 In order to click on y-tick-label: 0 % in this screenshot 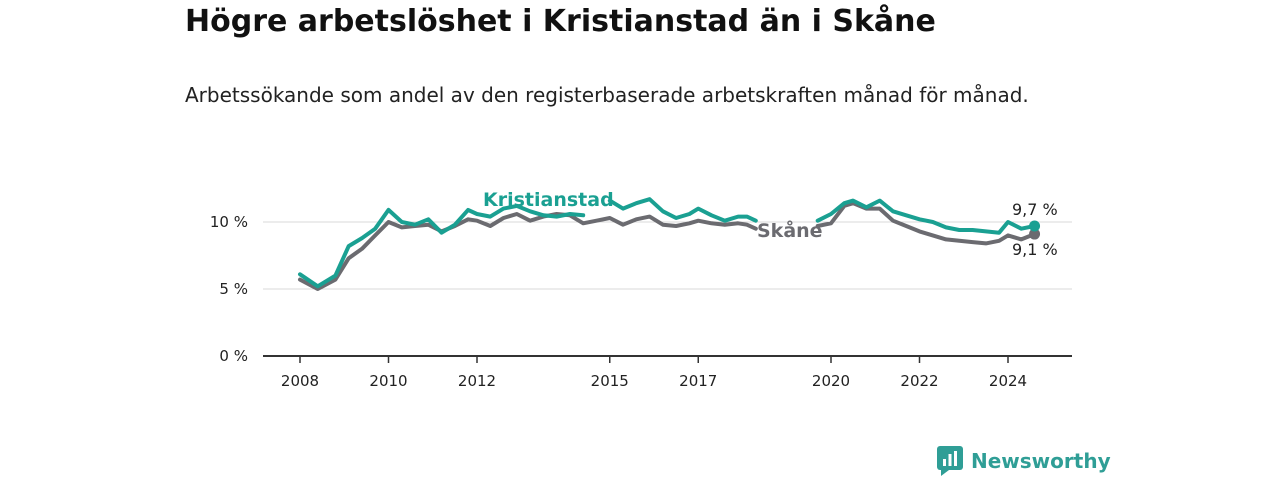, I will do `click(233, 356)`.